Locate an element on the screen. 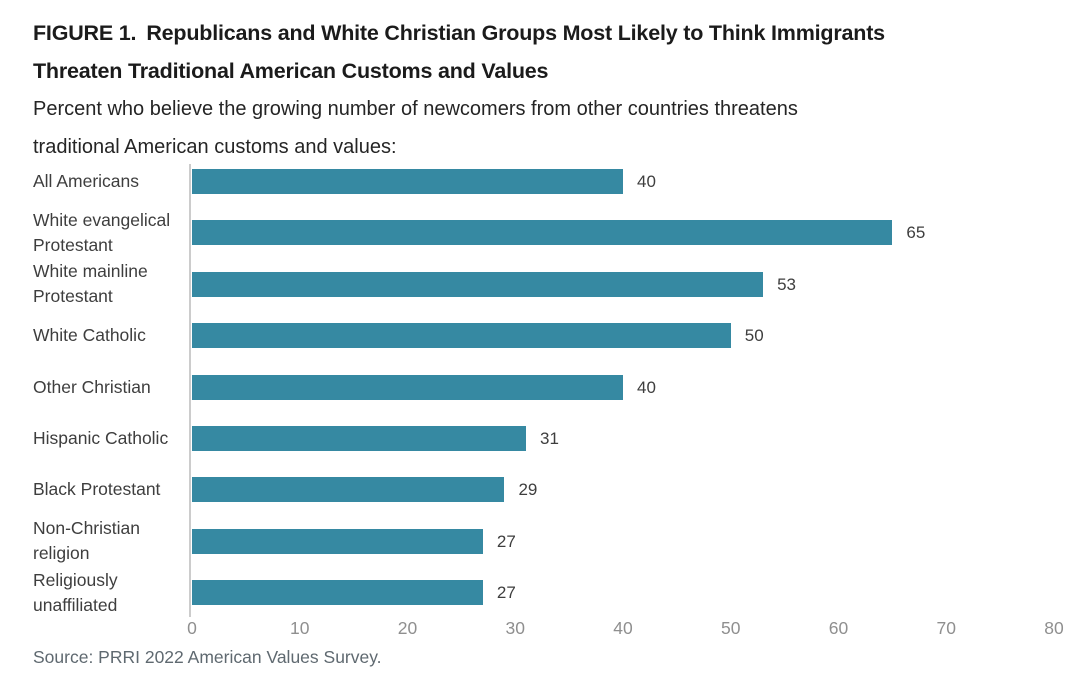  bar-value-label: 29 is located at coordinates (528, 490).